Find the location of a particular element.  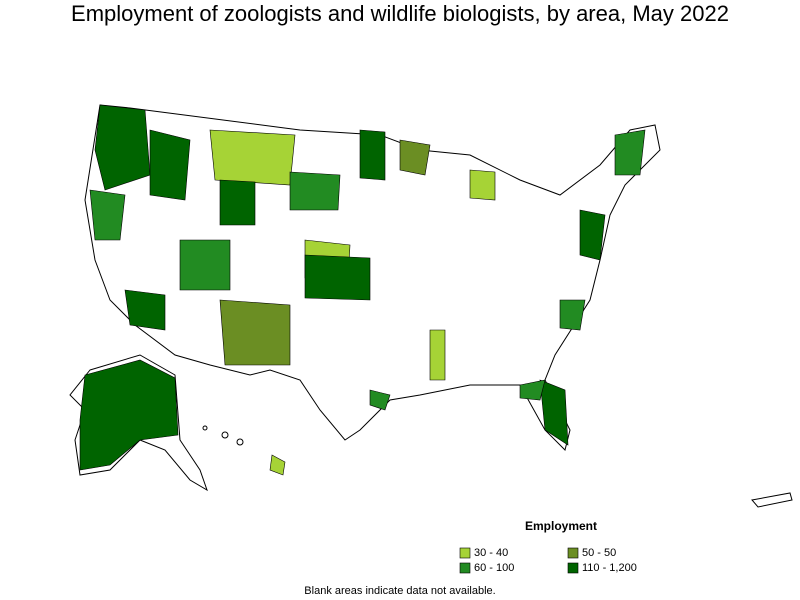

legend-label: 110 - 1,200 is located at coordinates (609, 568).